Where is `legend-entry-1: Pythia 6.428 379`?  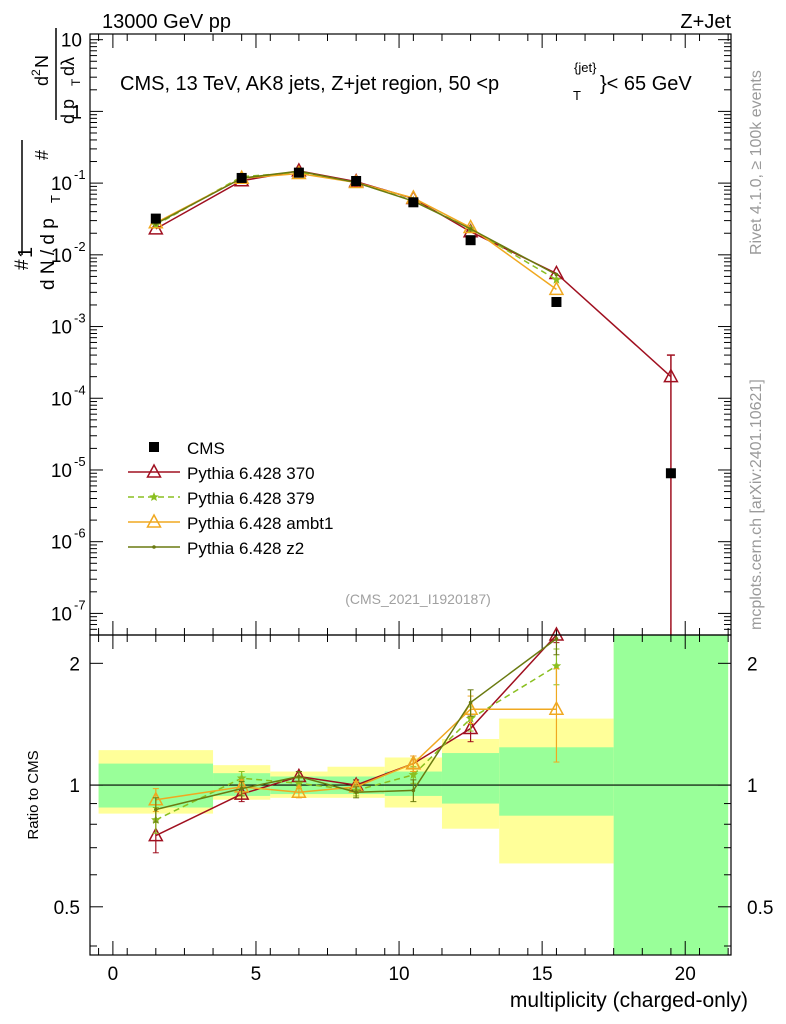
legend-entry-1: Pythia 6.428 379 is located at coordinates (221, 498).